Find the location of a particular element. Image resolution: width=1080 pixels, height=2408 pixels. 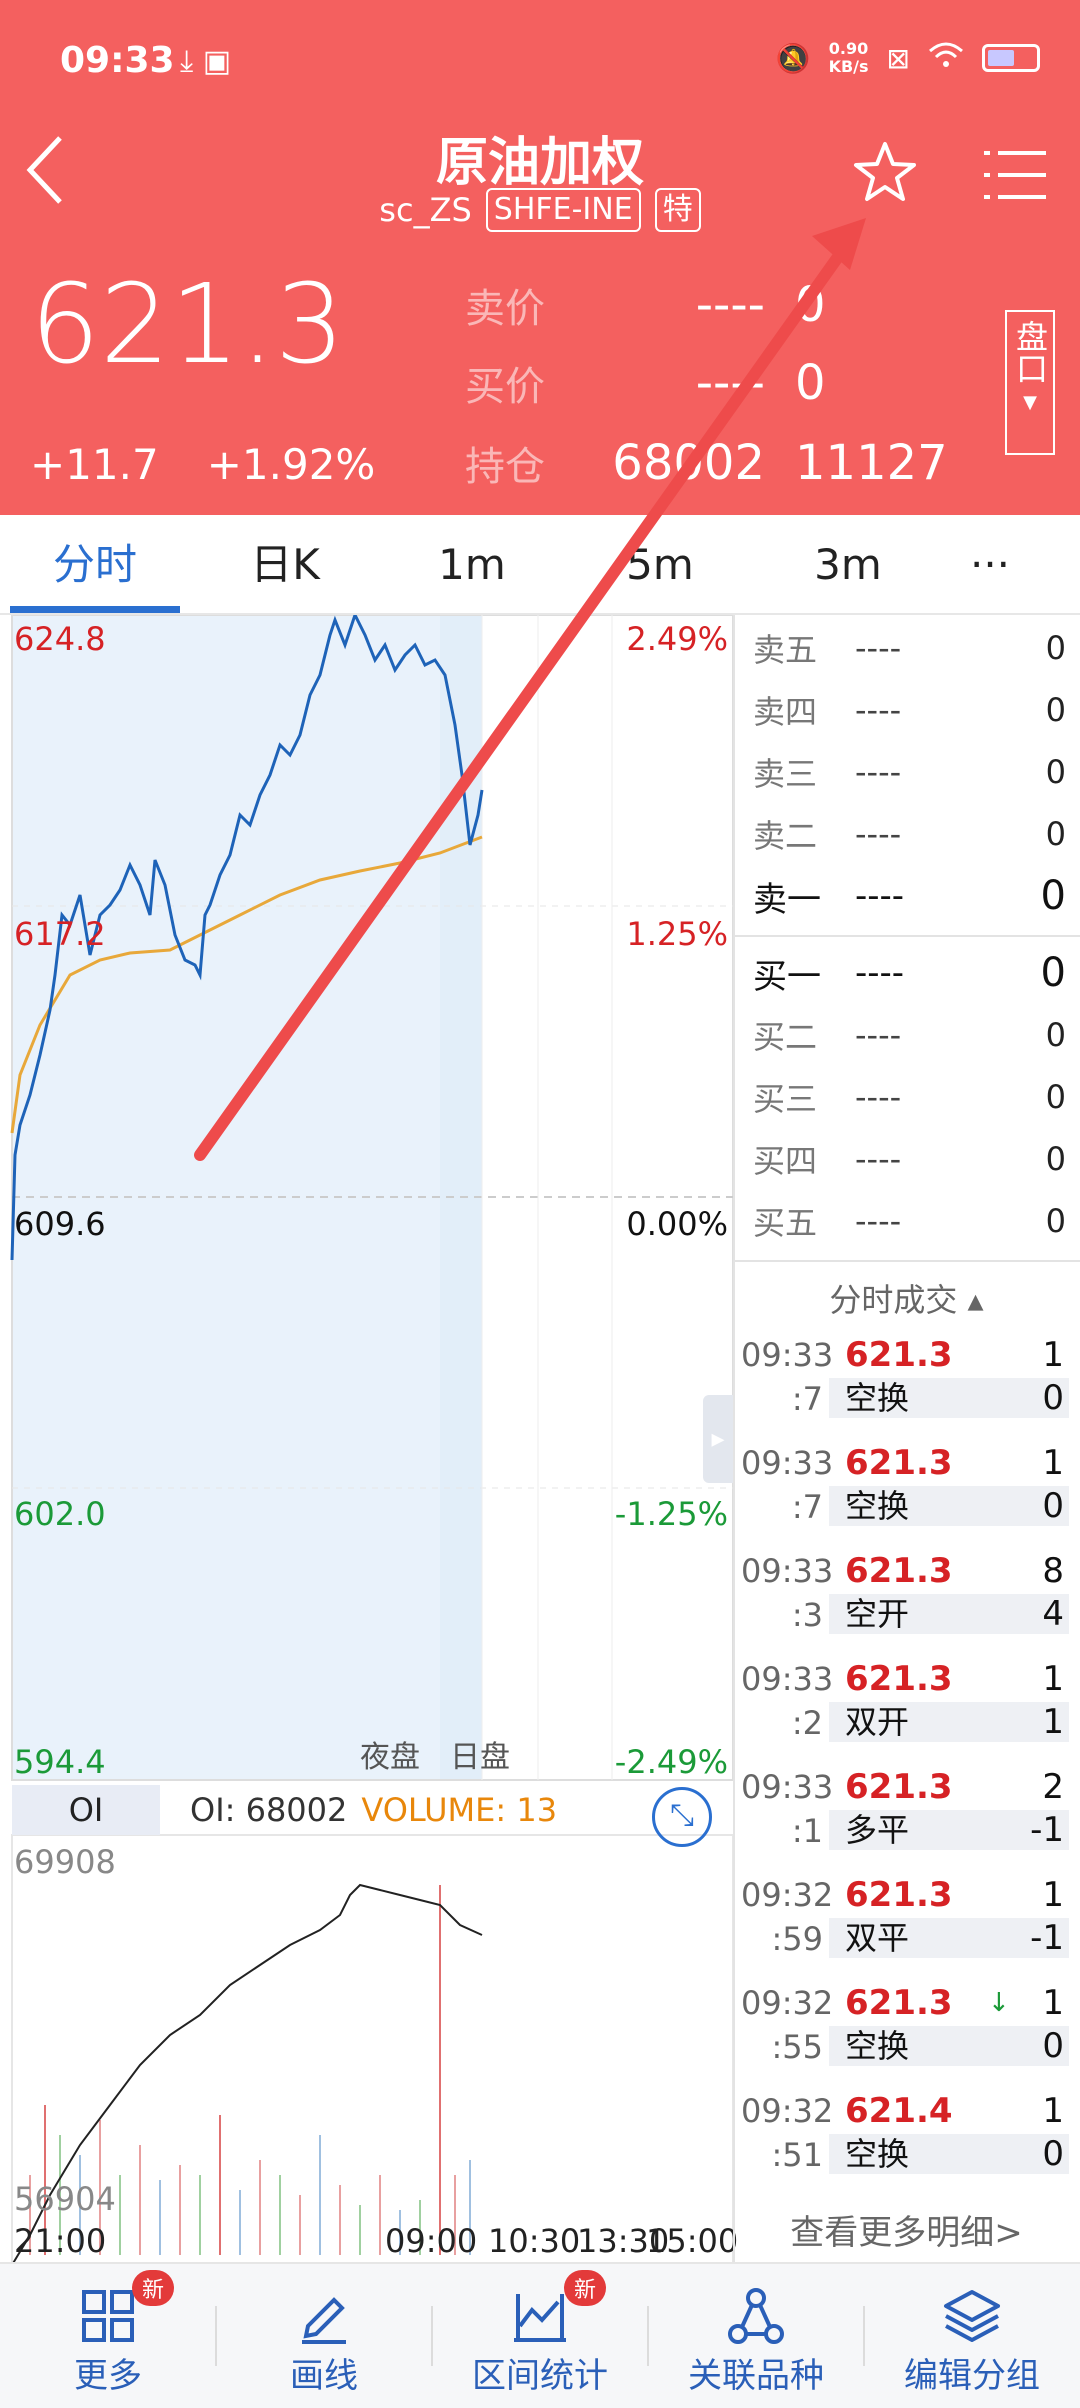

symbol-row: sc_ZS SHFE-INE 特 is located at coordinates (540, 210).